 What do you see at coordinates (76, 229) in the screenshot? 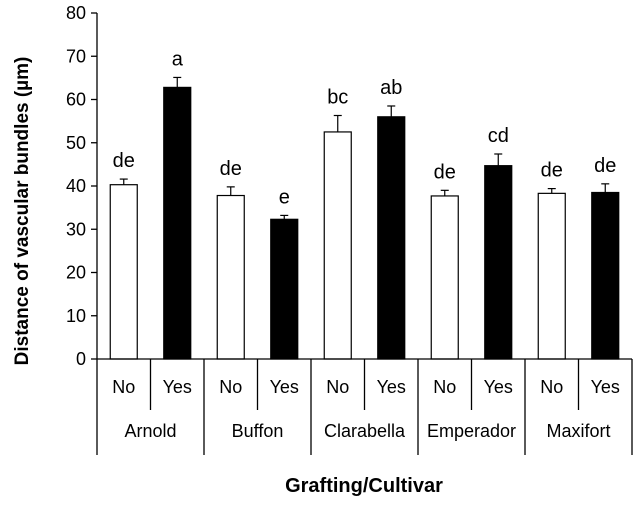
I see `y-tick-label: 30` at bounding box center [76, 229].